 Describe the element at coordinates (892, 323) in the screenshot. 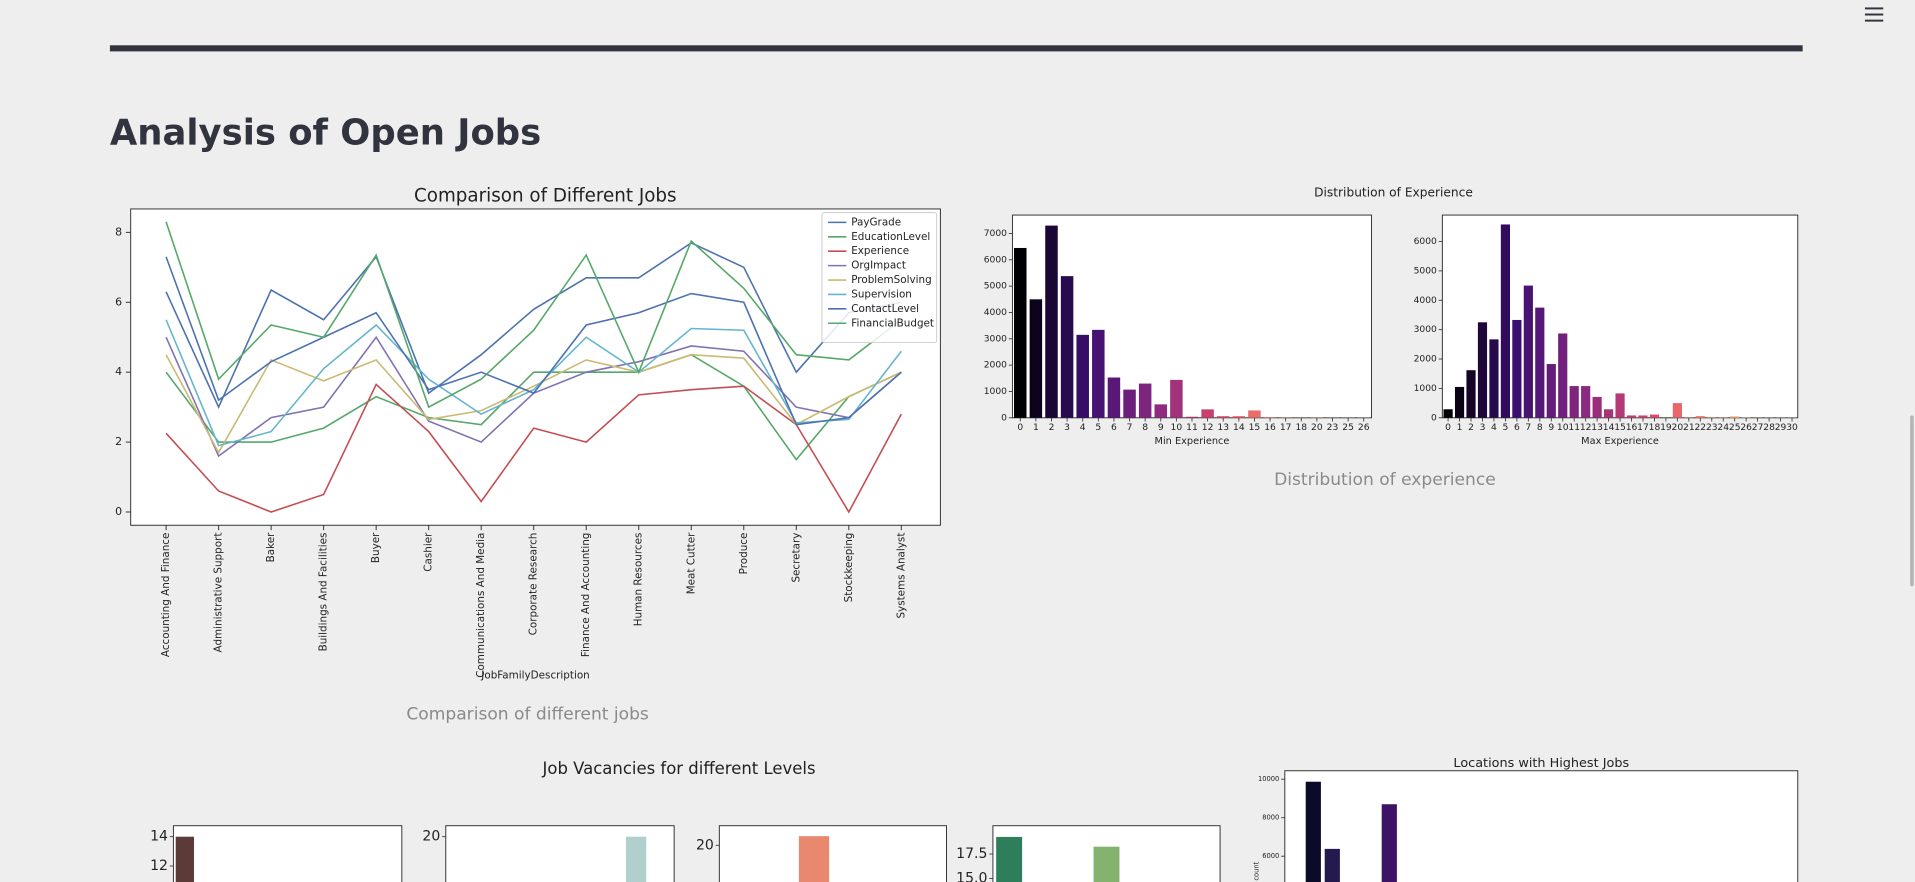

I see `legend-label: FinancialBudget` at that location.